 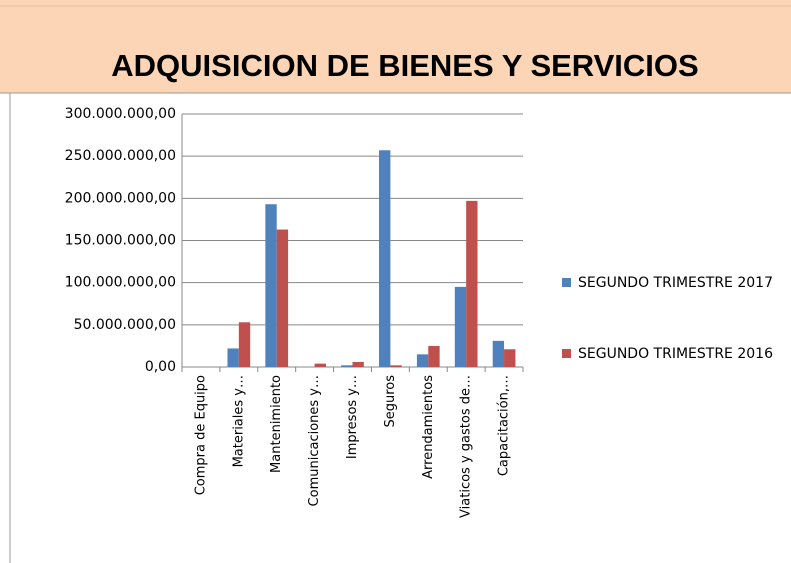 What do you see at coordinates (120, 283) in the screenshot?
I see `y-tick-label: 100.000.000,00` at bounding box center [120, 283].